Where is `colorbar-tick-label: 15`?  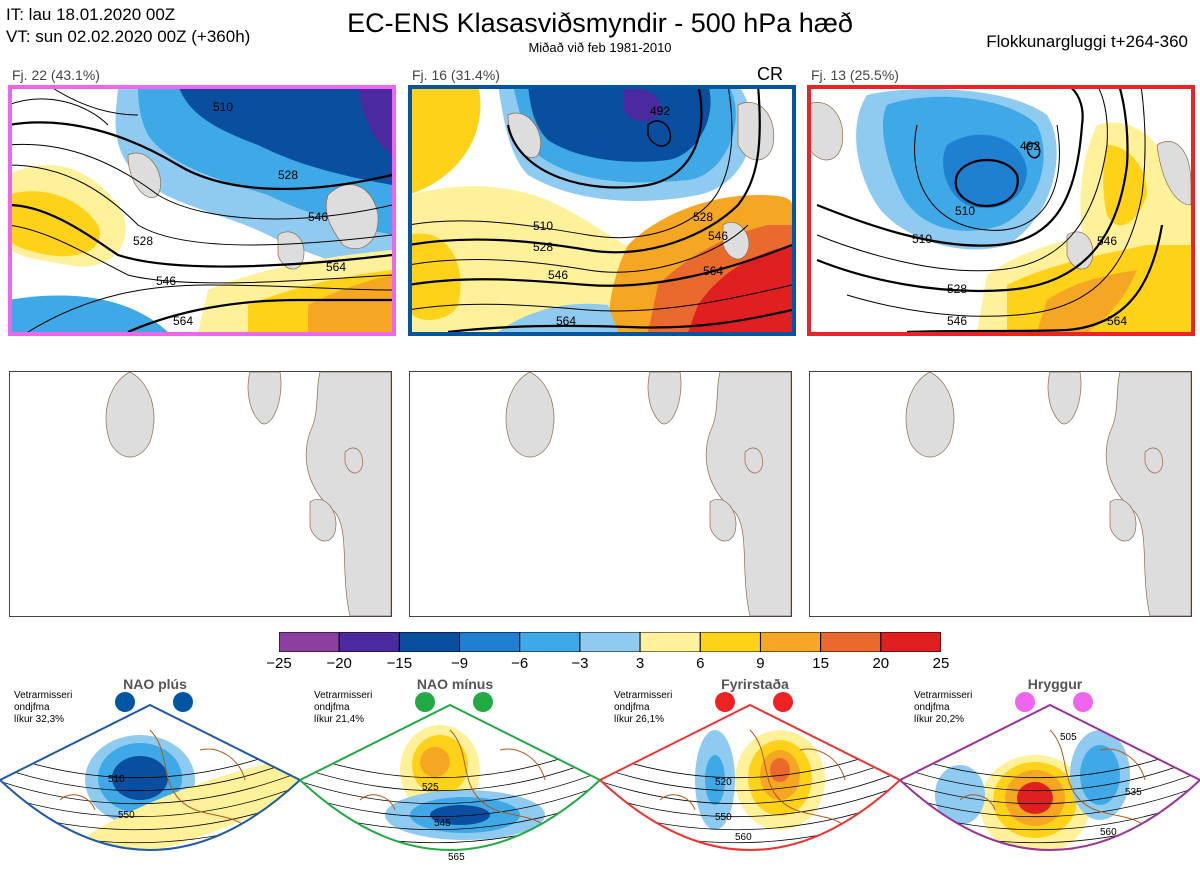
colorbar-tick-label: 15 is located at coordinates (820, 663).